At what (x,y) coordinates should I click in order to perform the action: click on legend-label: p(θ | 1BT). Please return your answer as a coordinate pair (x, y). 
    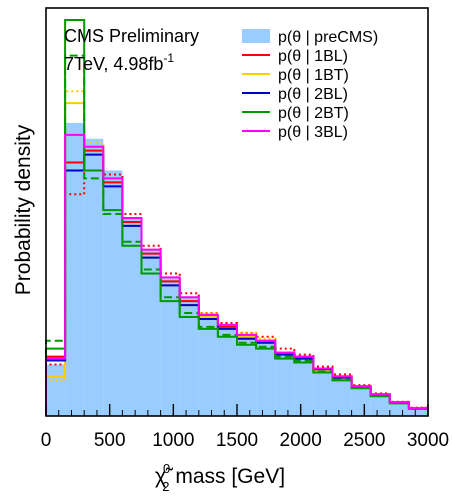
    Looking at the image, I should click on (313, 75).